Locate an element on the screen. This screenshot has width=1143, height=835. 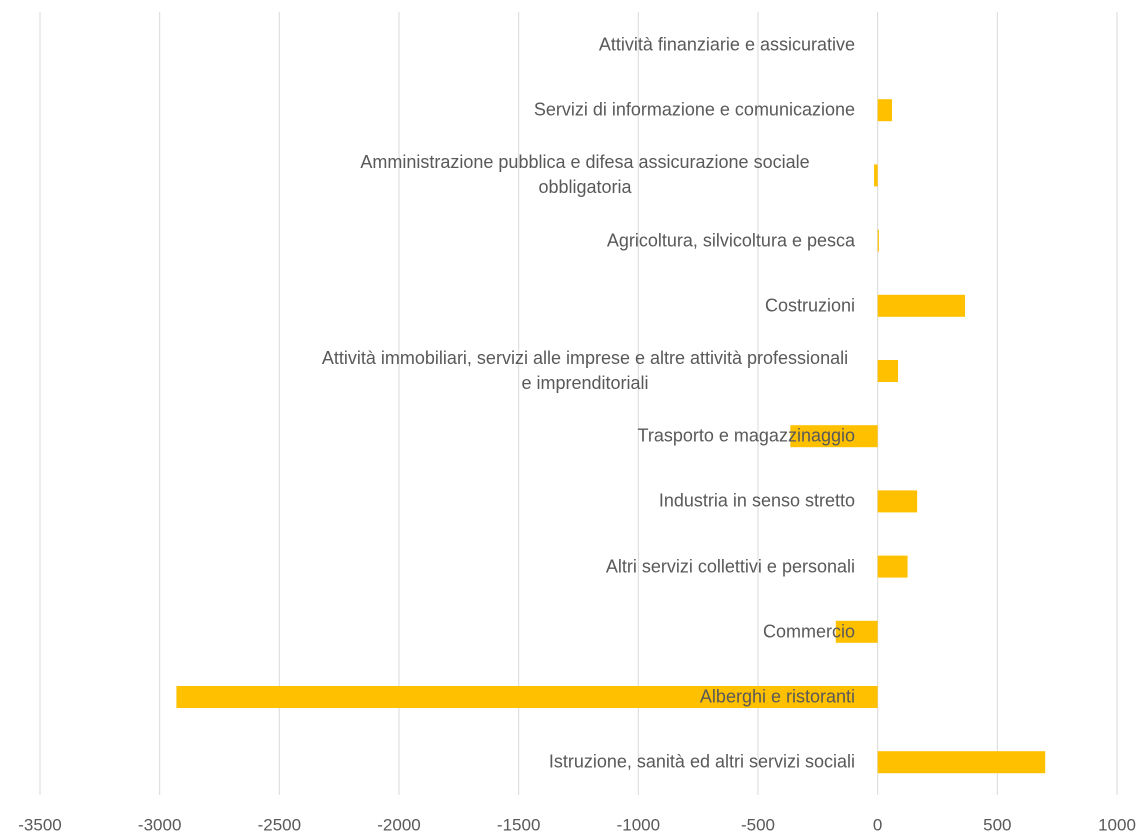
x-tick-label: -1000 is located at coordinates (638, 824).